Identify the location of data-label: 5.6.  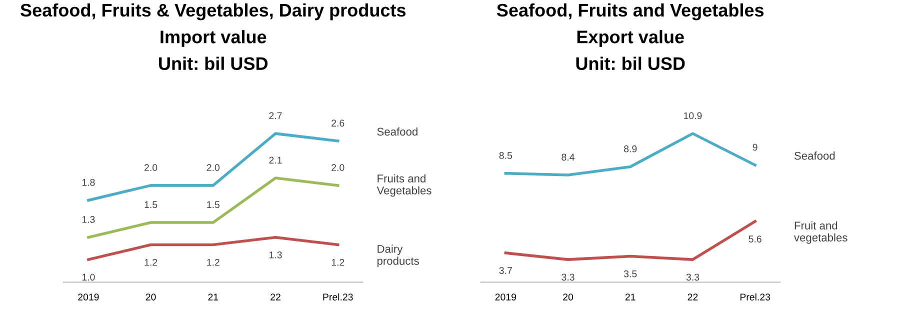
(755, 239).